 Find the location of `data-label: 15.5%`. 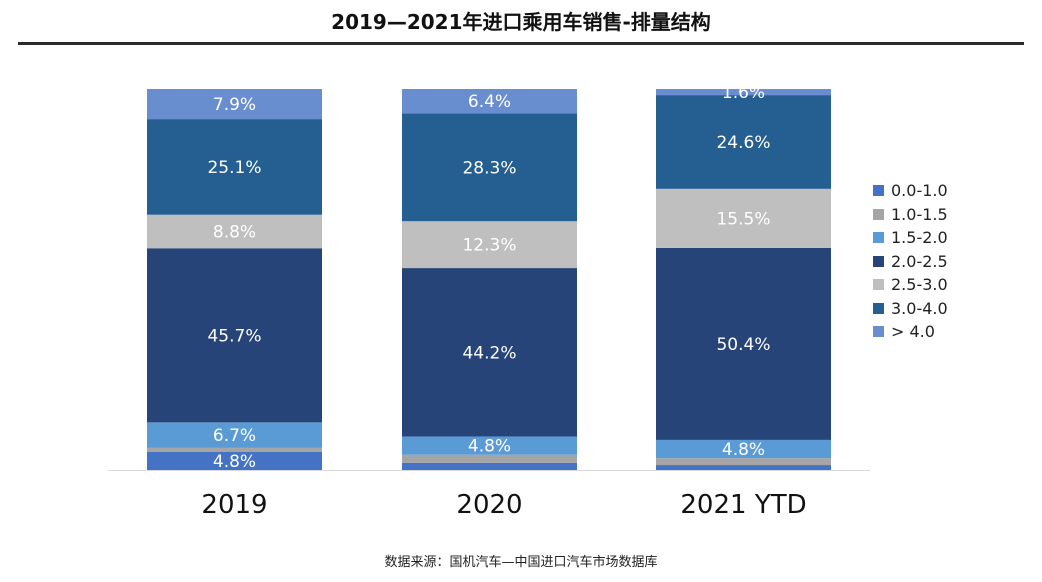

data-label: 15.5% is located at coordinates (743, 219).